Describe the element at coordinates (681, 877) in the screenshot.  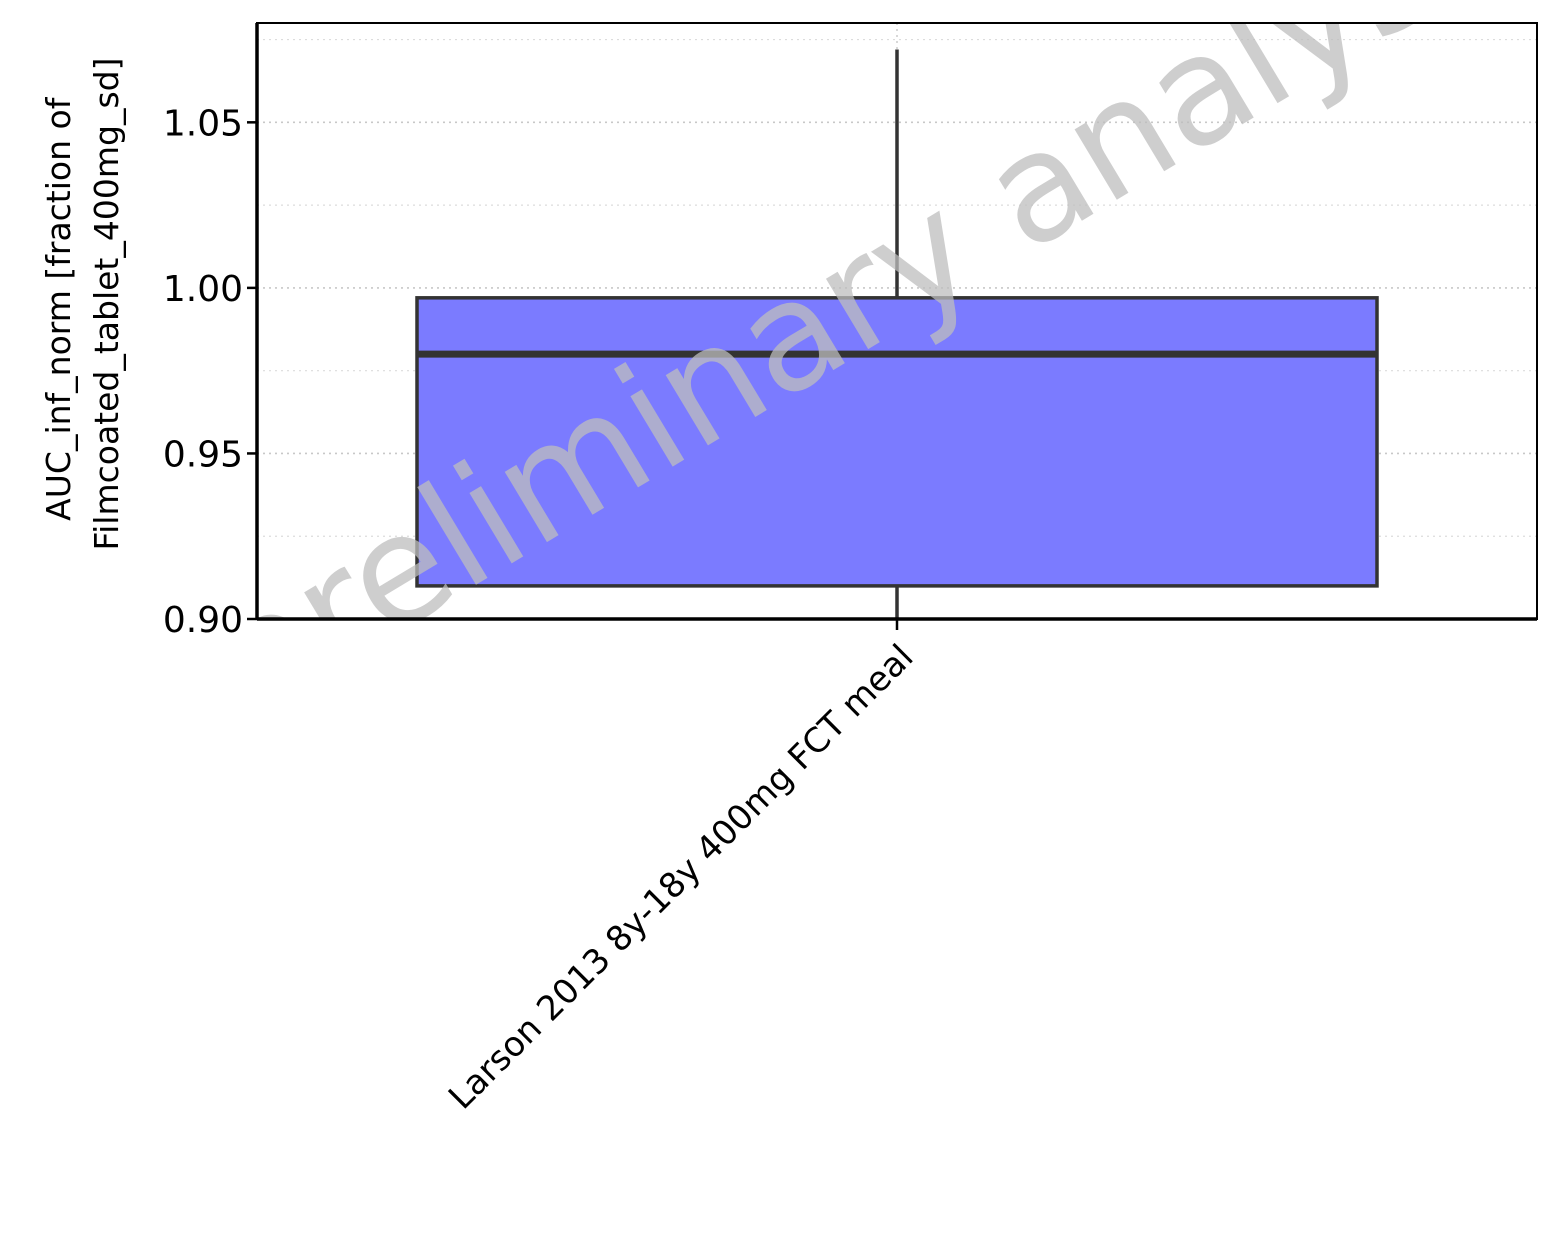
I see `x-tick-label: Larson 2013 8y-18y 400mg FCT meal` at that location.